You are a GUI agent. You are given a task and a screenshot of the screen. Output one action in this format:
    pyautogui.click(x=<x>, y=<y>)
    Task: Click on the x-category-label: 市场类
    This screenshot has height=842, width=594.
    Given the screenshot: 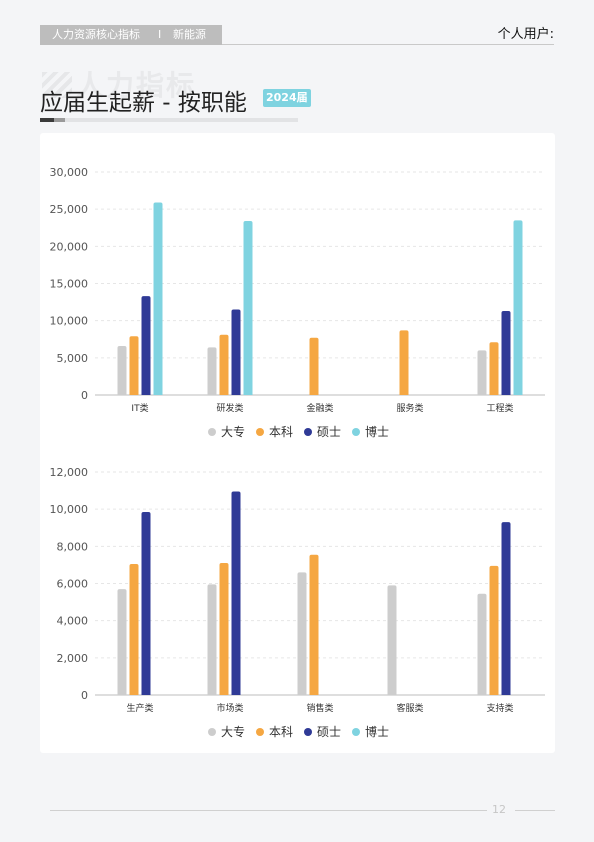 What is the action you would take?
    pyautogui.click(x=229, y=708)
    